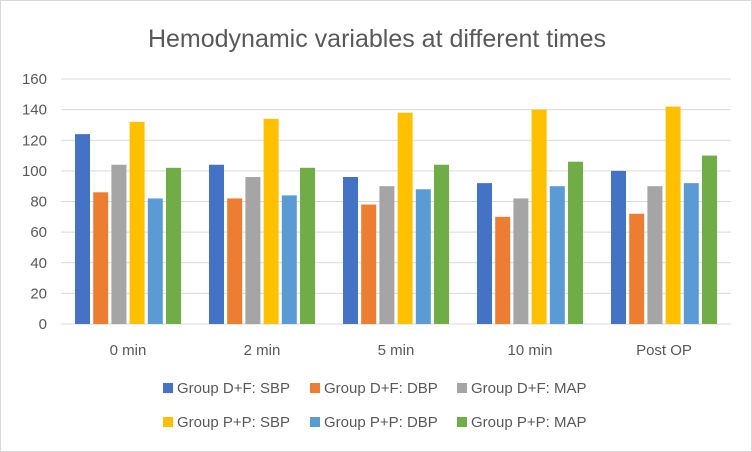  What do you see at coordinates (38, 202) in the screenshot?
I see `y-tick-label: 80` at bounding box center [38, 202].